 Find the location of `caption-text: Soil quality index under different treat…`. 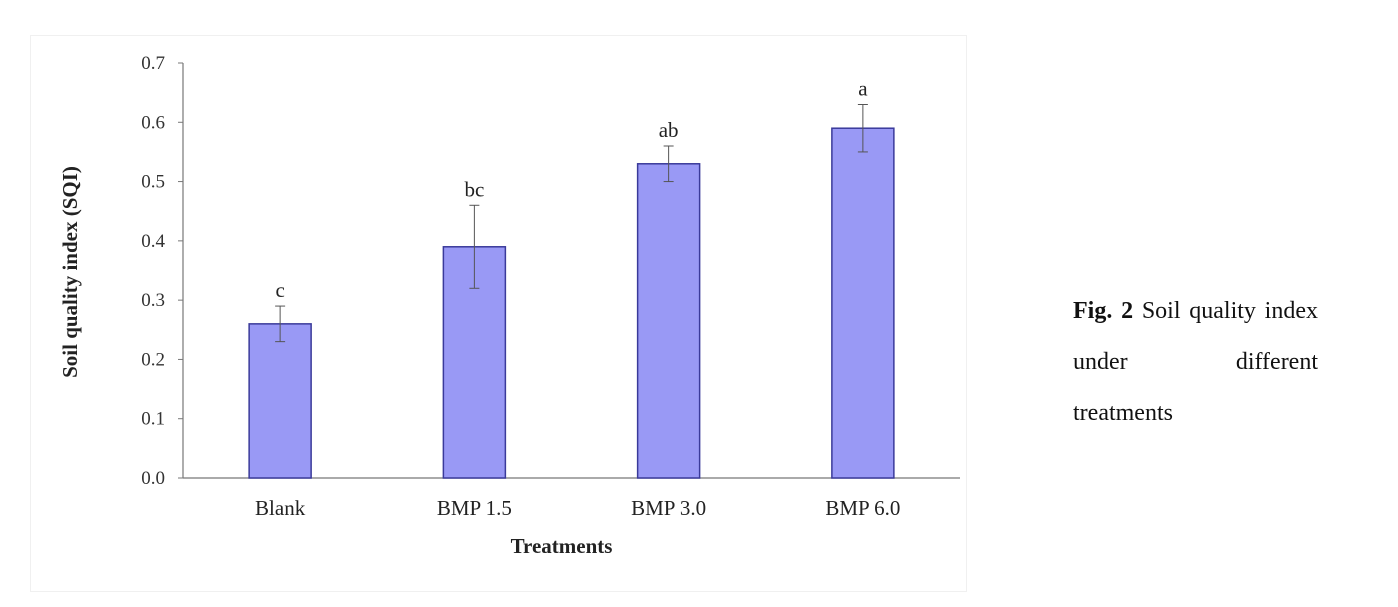

caption-text: Soil quality index under different treat… is located at coordinates (1195, 362).